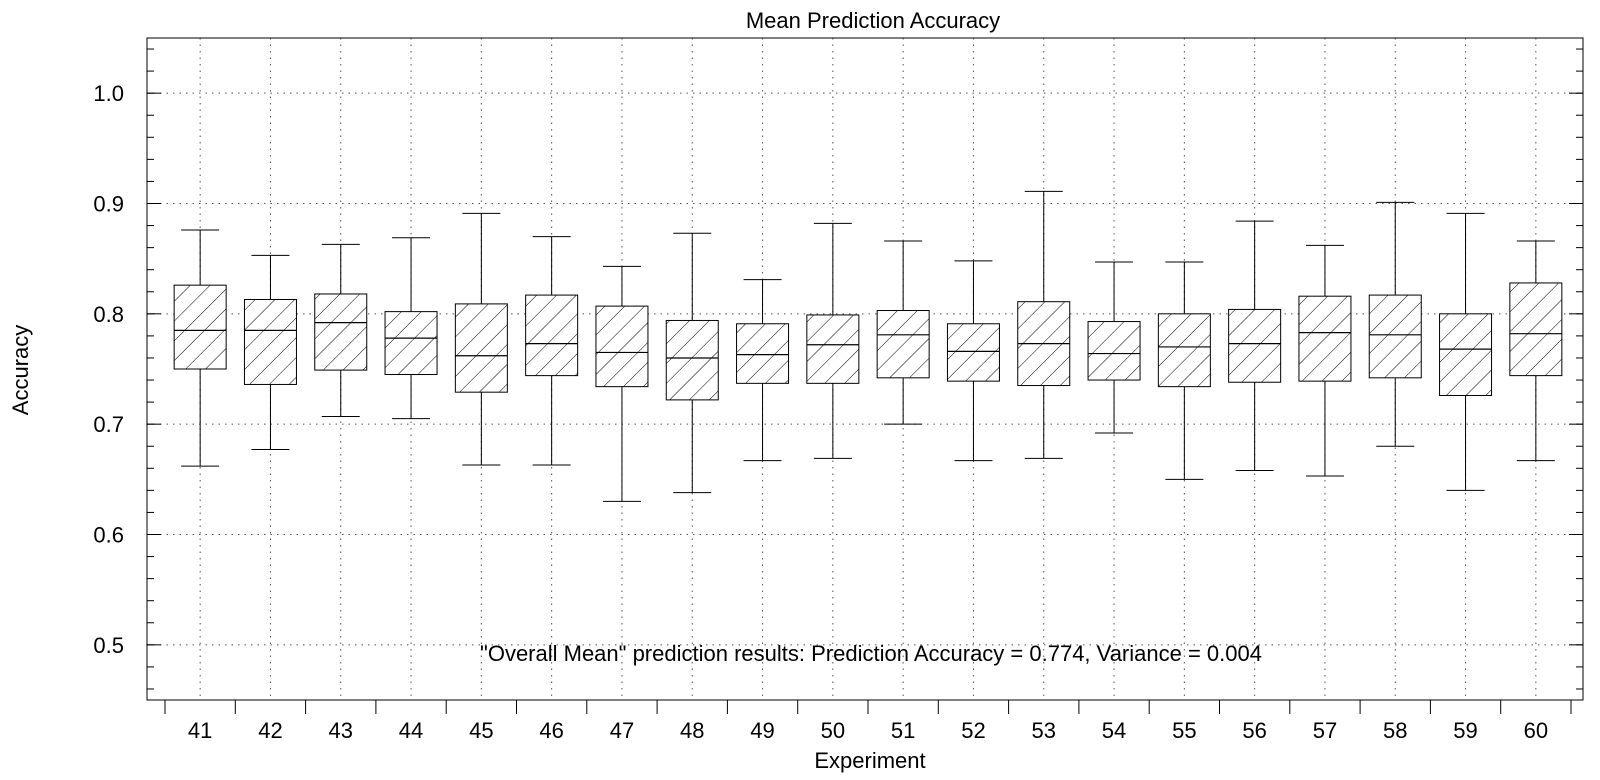 This screenshot has width=1600, height=780. I want to click on x-tick-label: 41, so click(200, 730).